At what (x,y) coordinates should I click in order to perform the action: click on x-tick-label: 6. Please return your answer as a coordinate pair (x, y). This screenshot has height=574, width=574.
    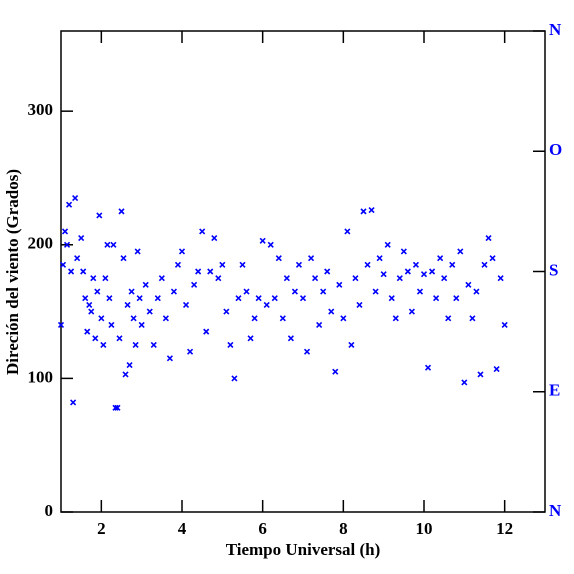
    Looking at the image, I should click on (262, 528).